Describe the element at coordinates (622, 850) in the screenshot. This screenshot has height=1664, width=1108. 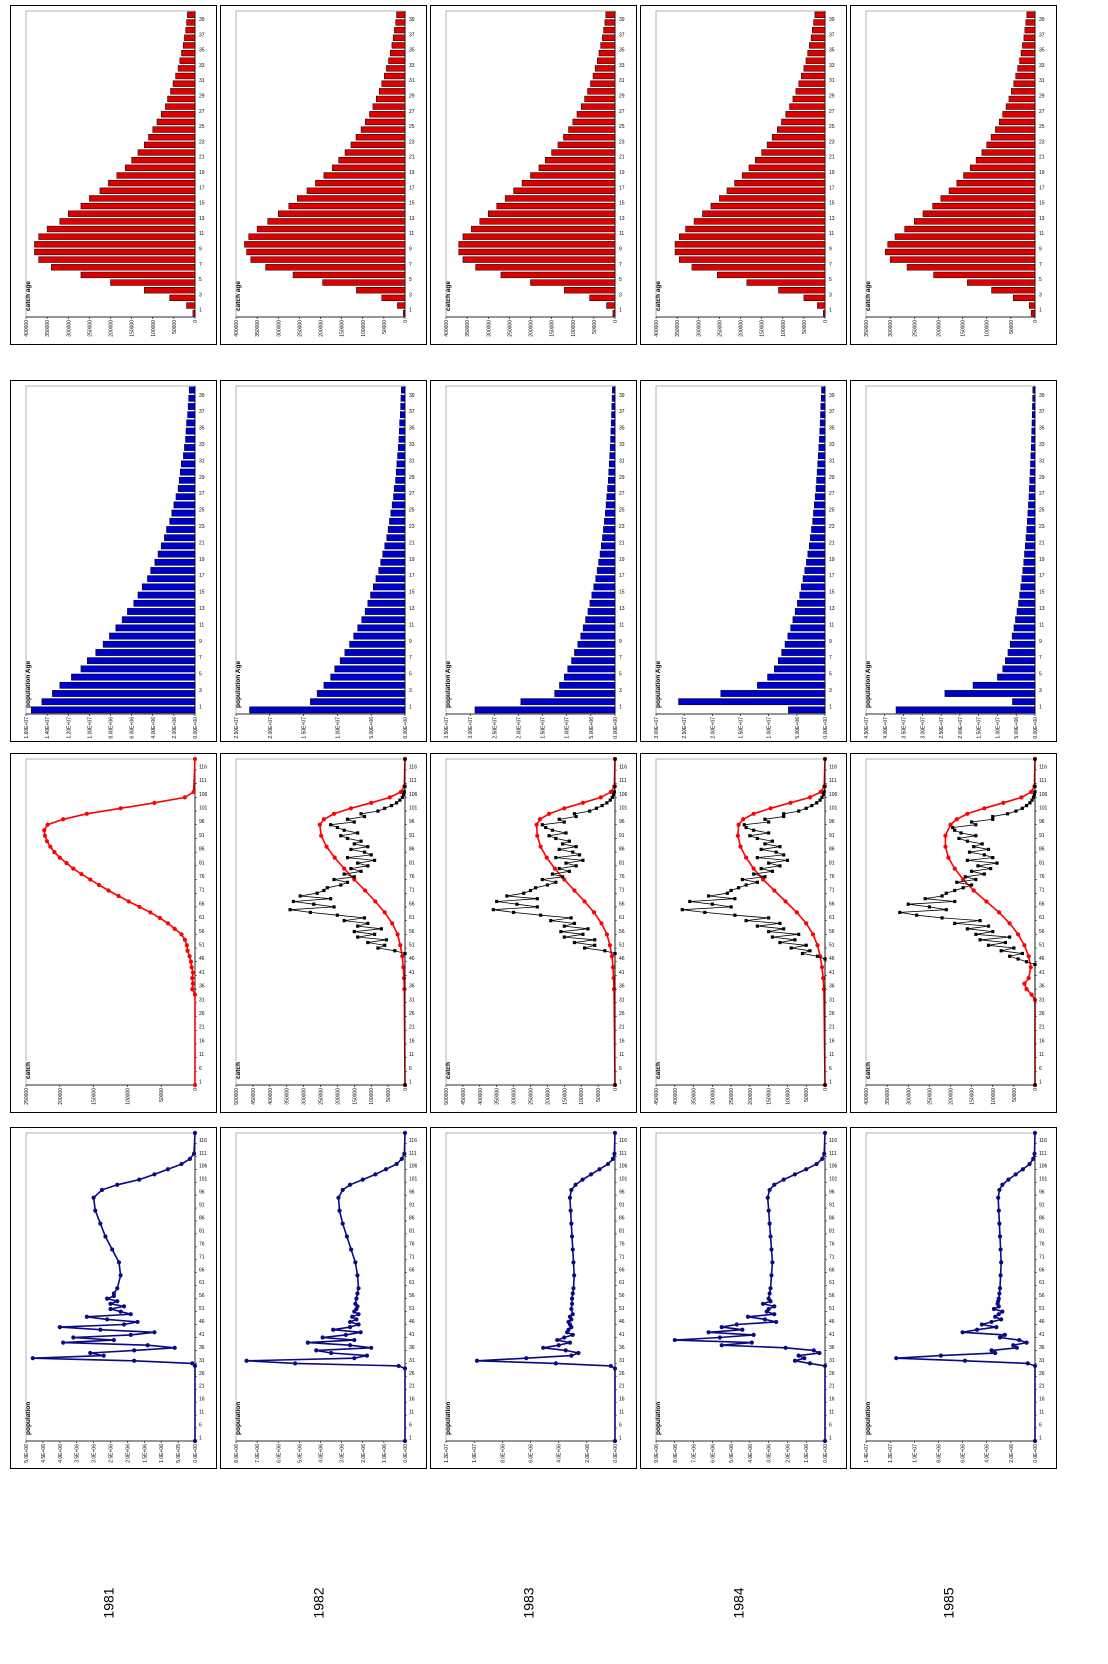
I see `x-tick-label: 86` at that location.